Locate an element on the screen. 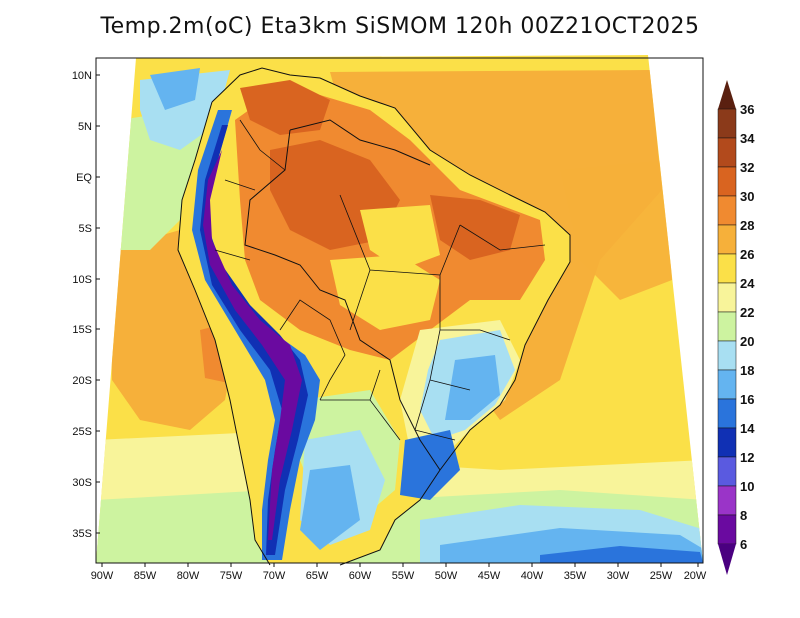 The height and width of the screenshot is (618, 800). andes-purple is located at coordinates (252, 345).